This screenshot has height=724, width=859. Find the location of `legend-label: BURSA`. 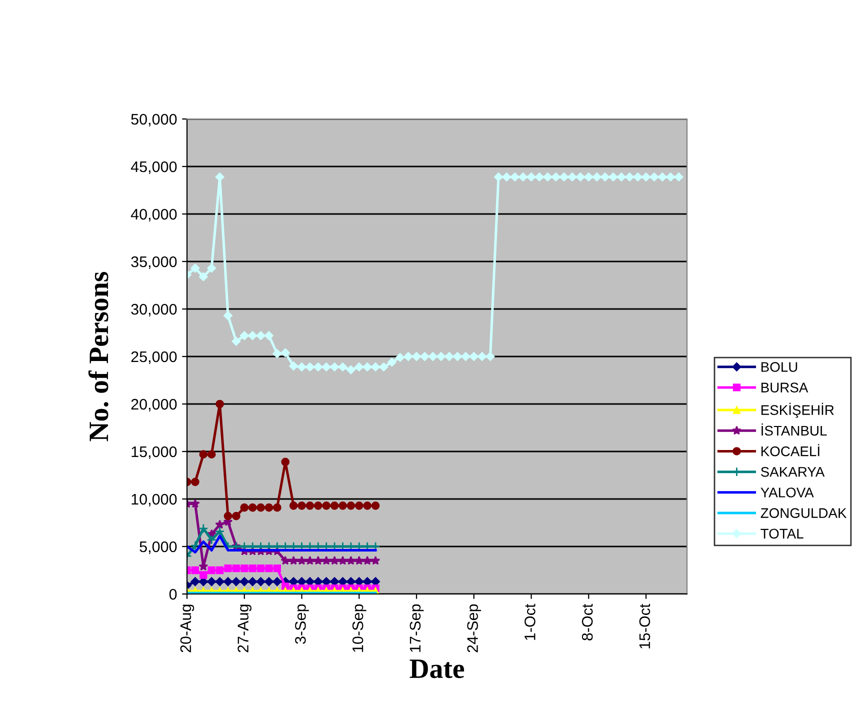

legend-label: BURSA is located at coordinates (784, 387).